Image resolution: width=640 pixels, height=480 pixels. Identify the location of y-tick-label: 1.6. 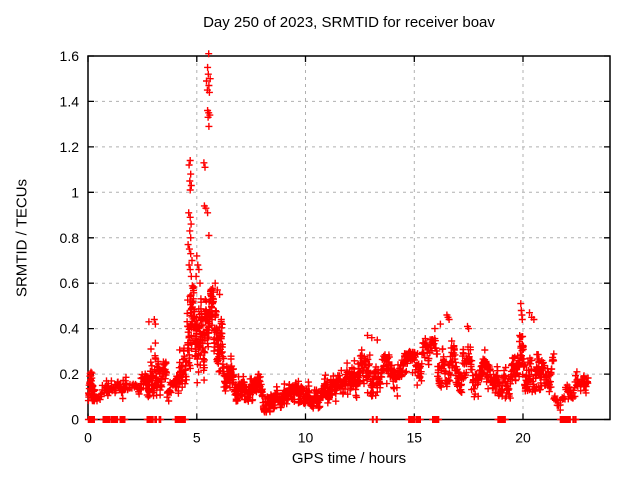
(70, 56).